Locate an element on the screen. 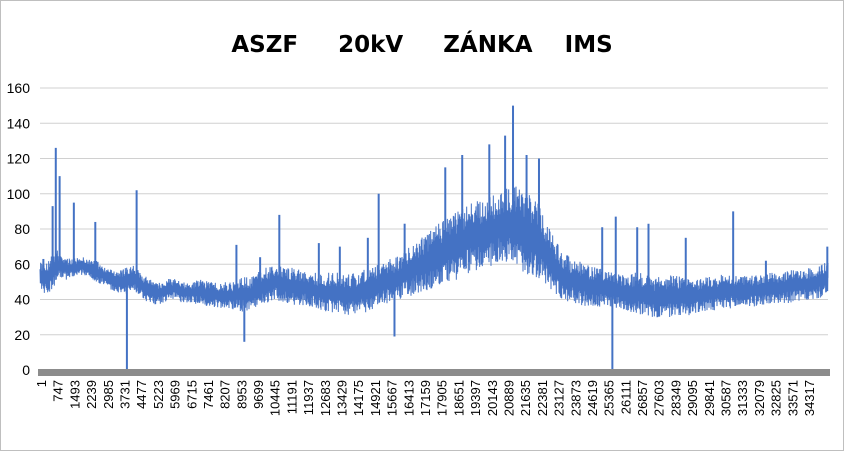 This screenshot has height=451, width=844. y-axis-ticks: 0 20 40 60 80 100 120 140 160 is located at coordinates (19, 229).